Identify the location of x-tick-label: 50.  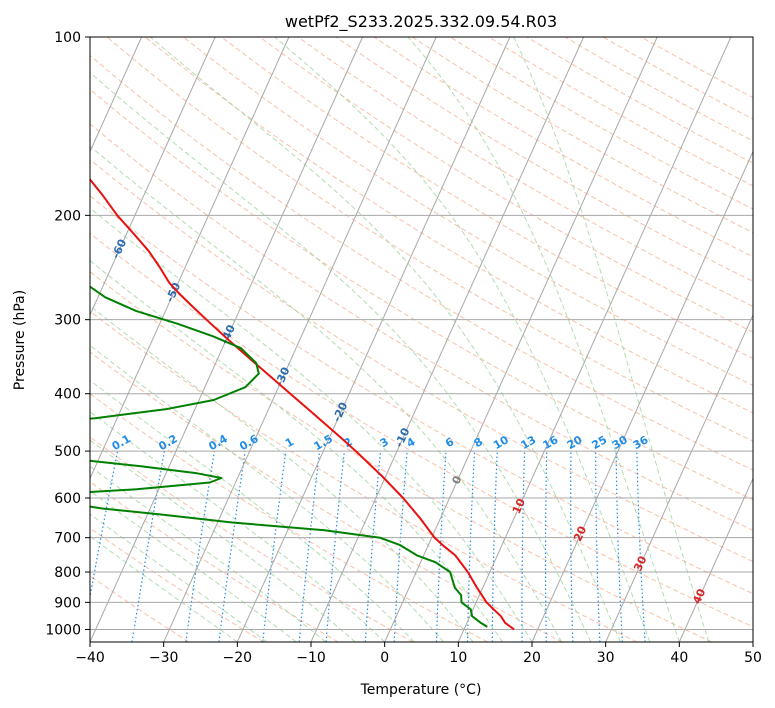
(753, 658).